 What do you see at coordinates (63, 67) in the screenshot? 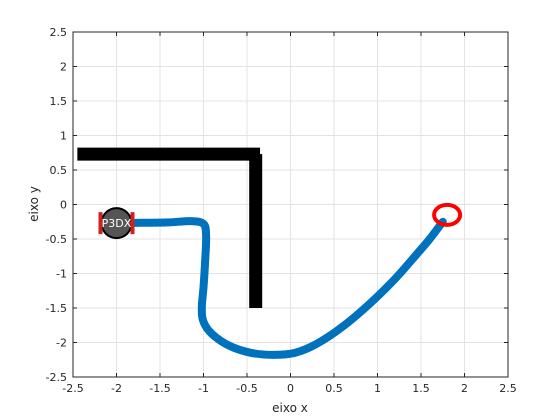
I see `y-tick-label: 2` at bounding box center [63, 67].